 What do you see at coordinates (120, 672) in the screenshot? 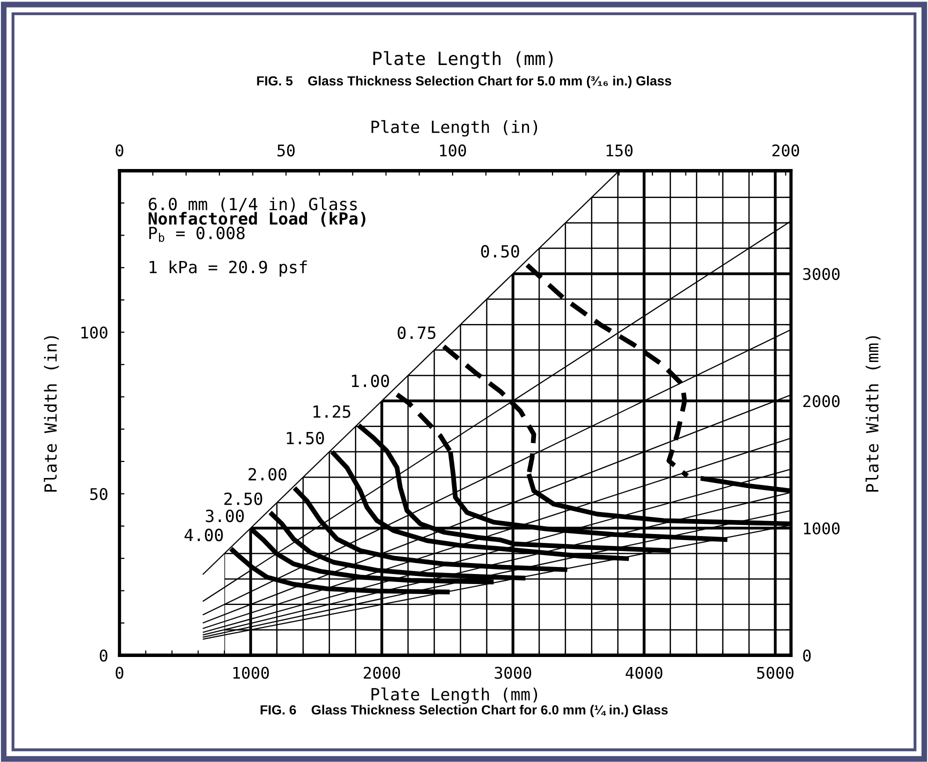
I see `x-tick-label: 0` at bounding box center [120, 672].